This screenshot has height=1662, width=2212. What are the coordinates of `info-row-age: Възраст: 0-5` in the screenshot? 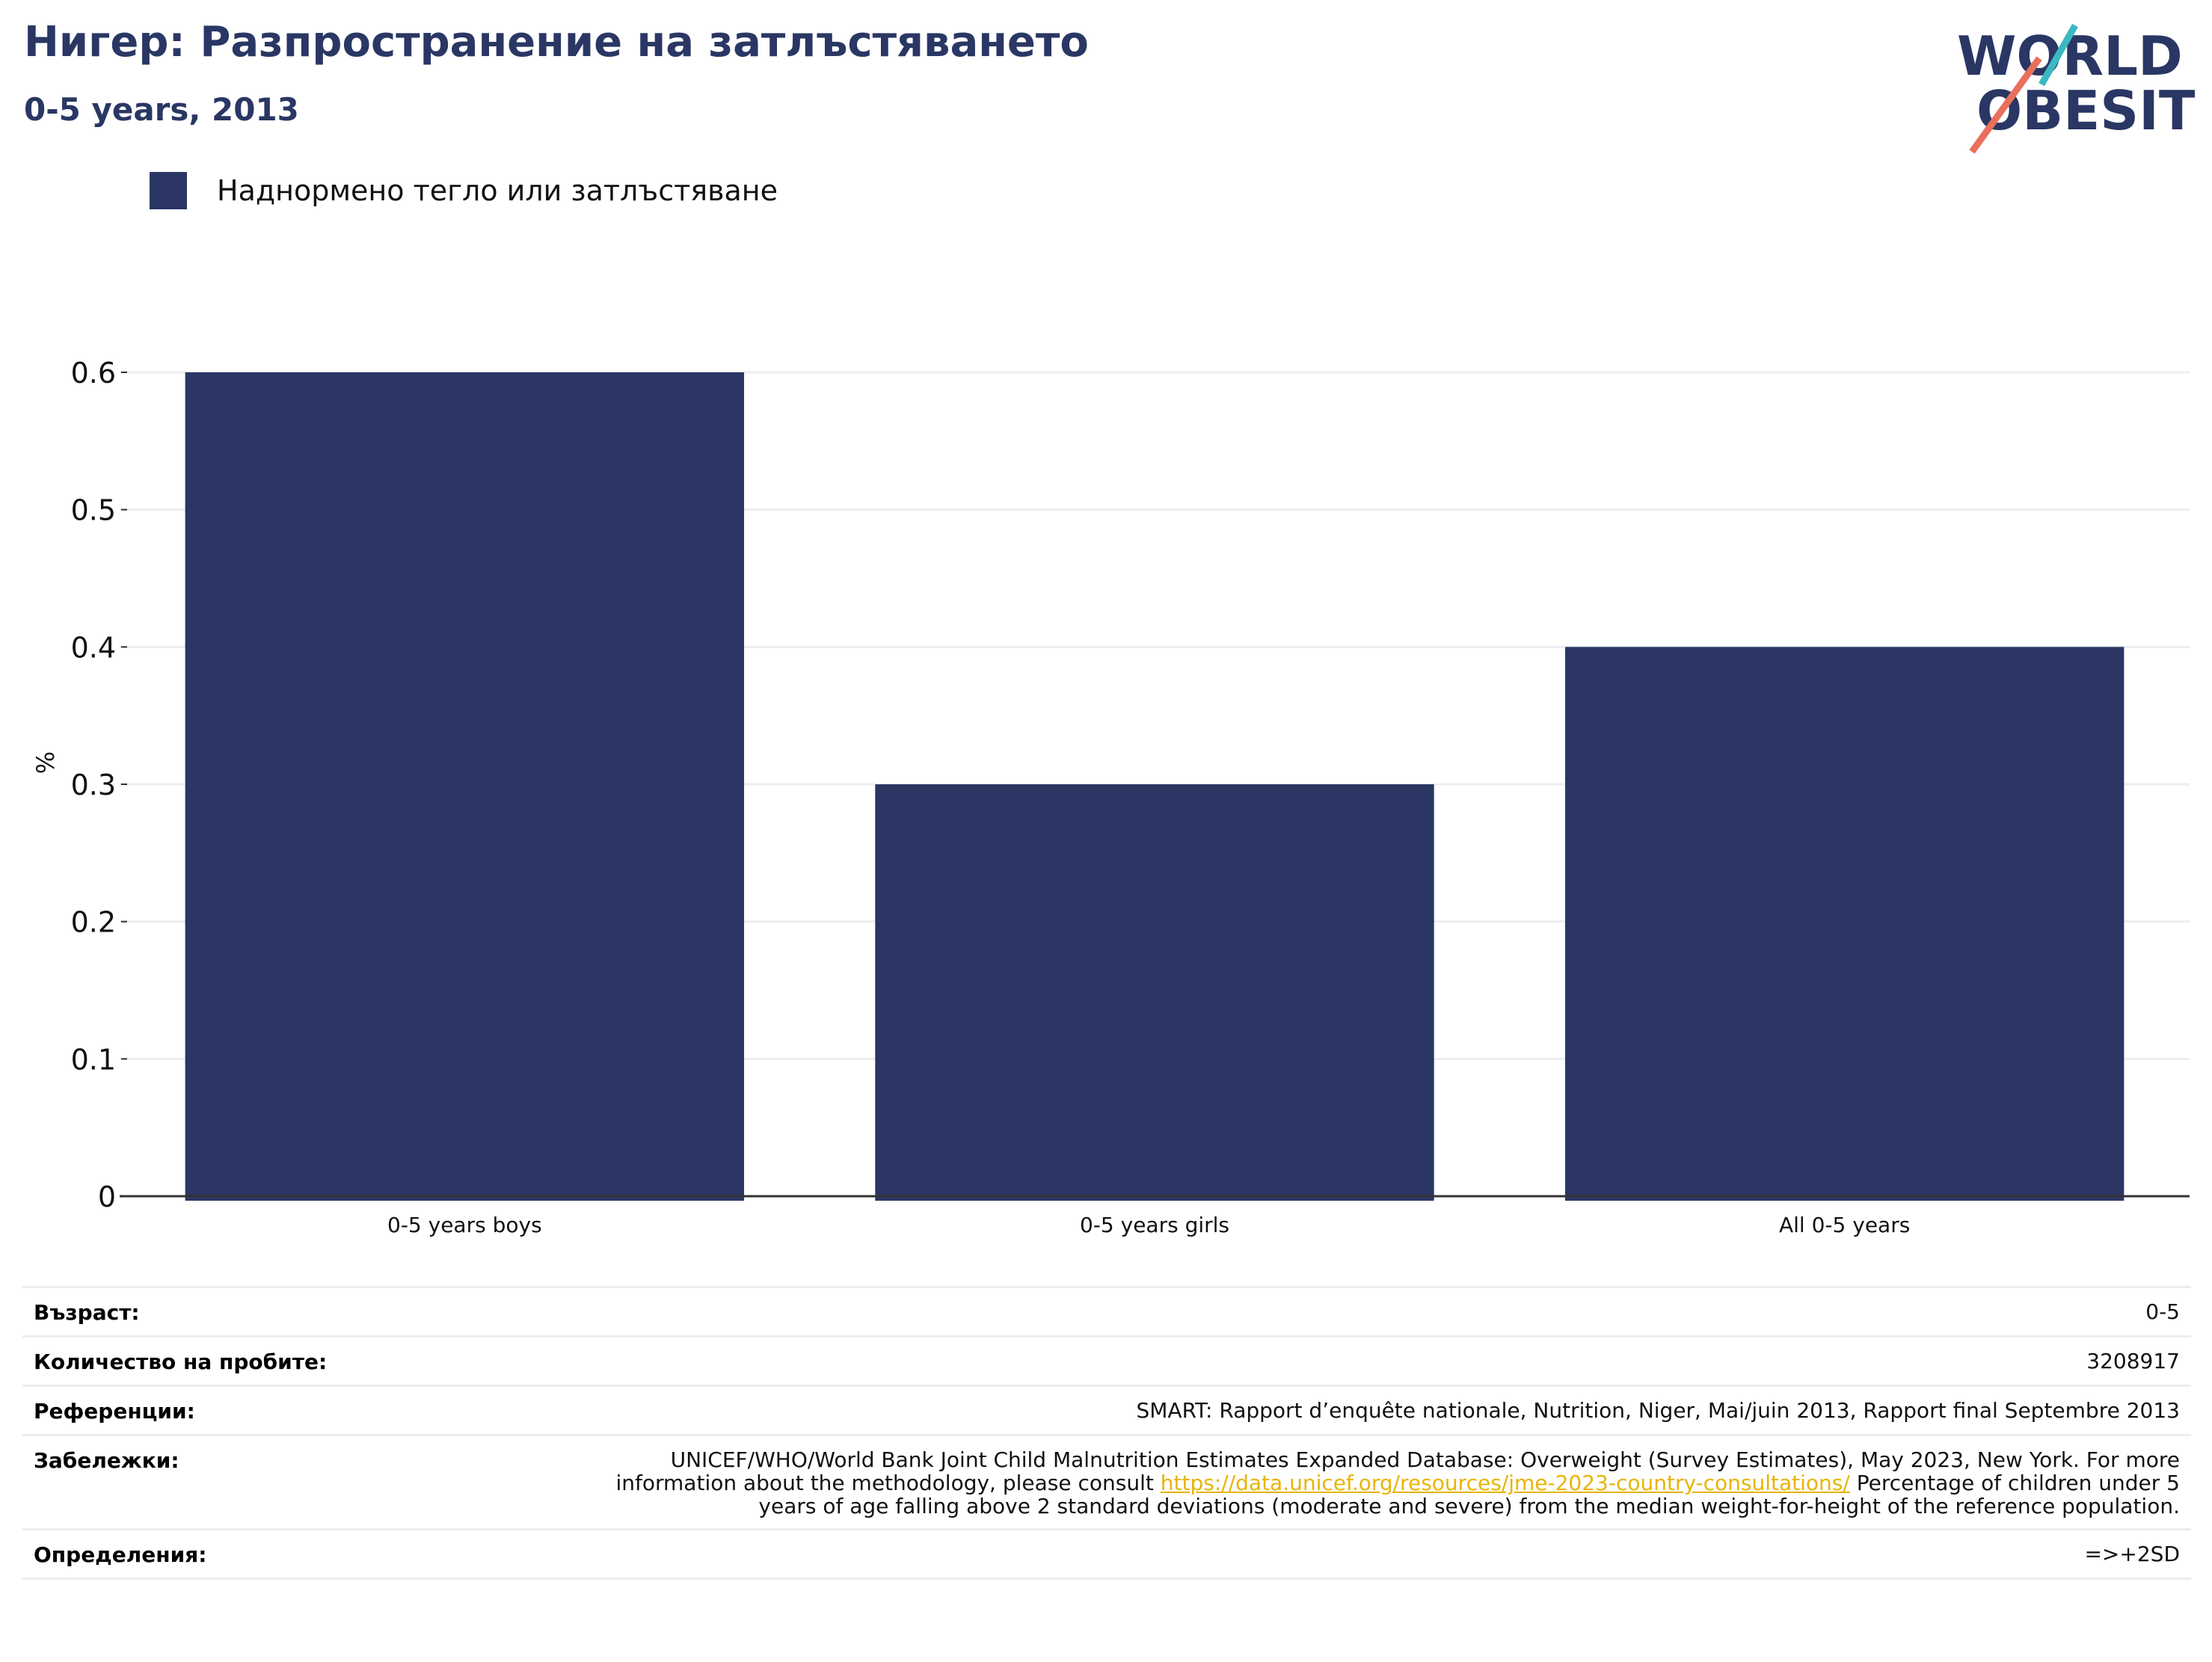 It's located at (1106, 1310).